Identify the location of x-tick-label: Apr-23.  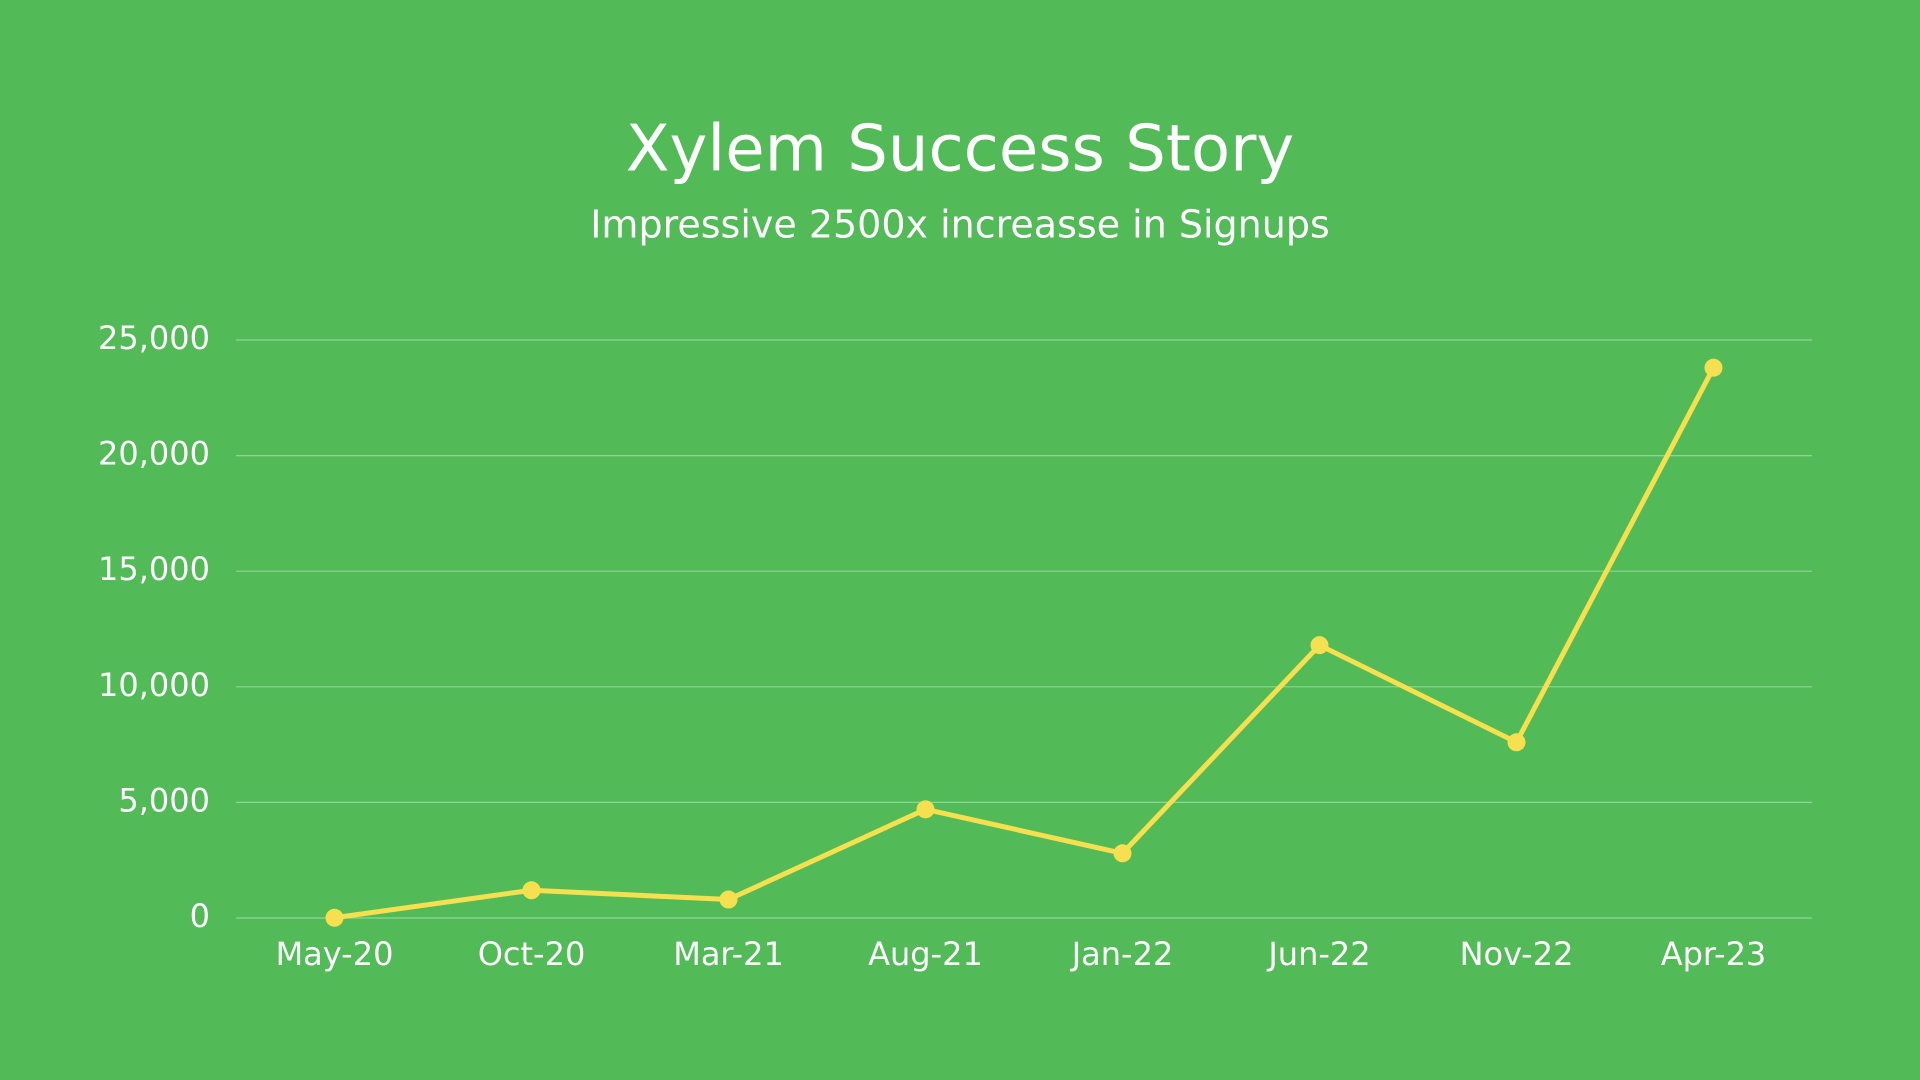
(1714, 954).